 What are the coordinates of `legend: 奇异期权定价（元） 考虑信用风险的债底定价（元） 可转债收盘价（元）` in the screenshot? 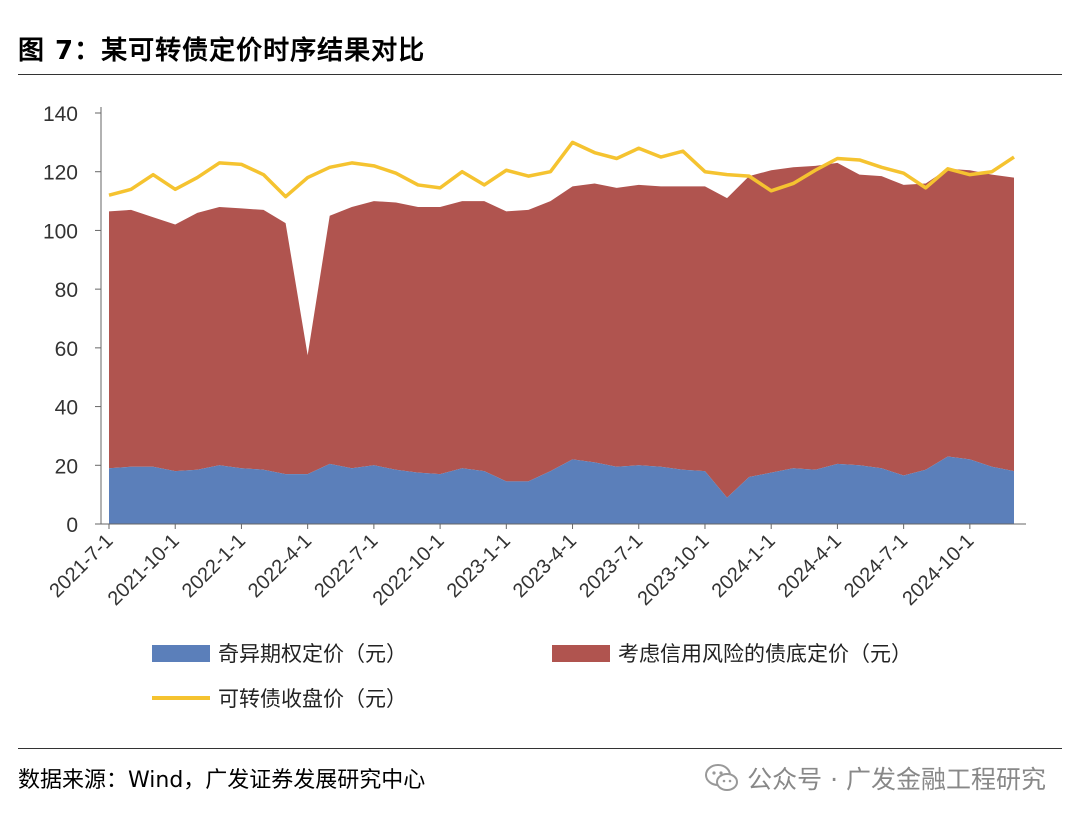 It's located at (532, 676).